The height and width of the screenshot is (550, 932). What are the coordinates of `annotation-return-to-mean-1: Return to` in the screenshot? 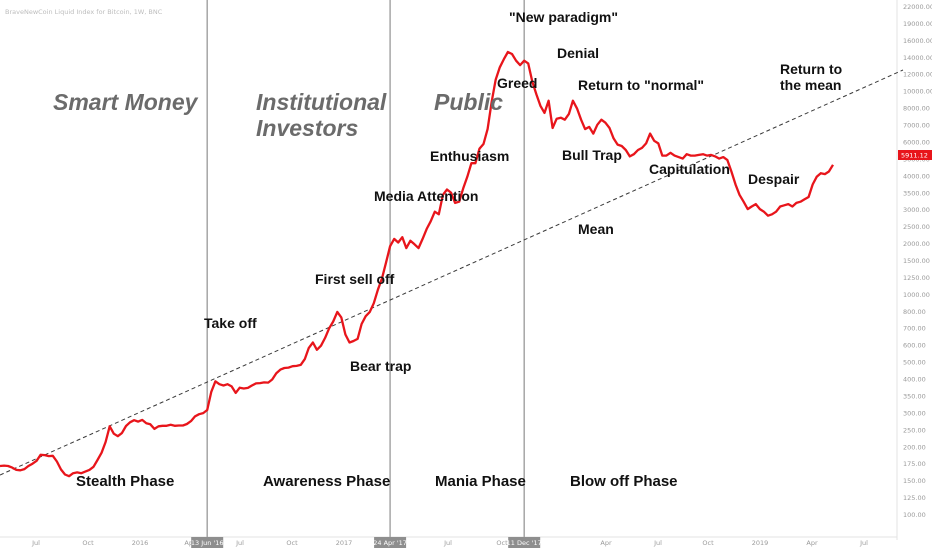 It's located at (811, 69).